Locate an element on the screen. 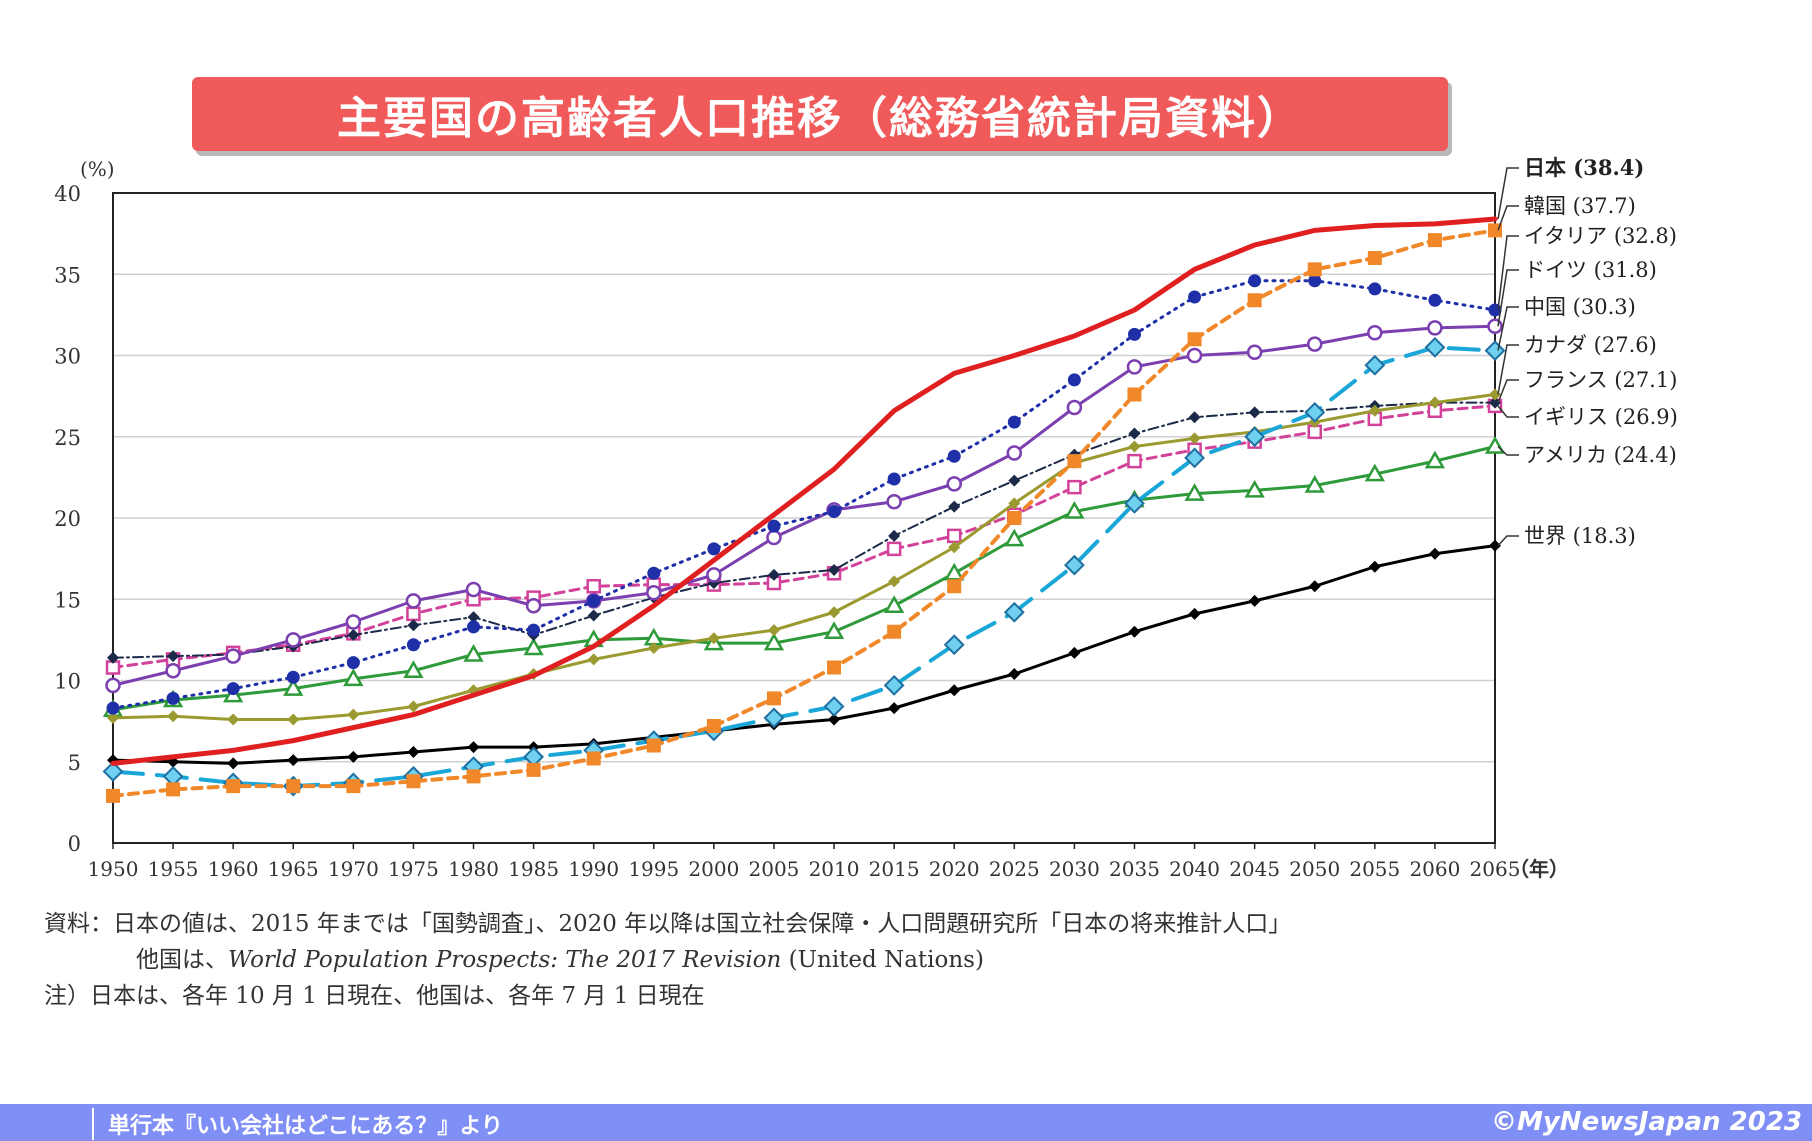  marker-イタリア-17 is located at coordinates (1134, 334).